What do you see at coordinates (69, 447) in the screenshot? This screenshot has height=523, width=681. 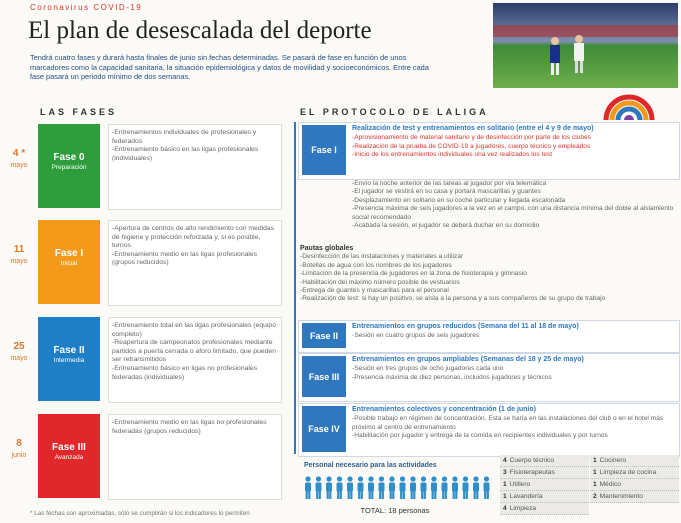 I see `phase-name: Fase III` at bounding box center [69, 447].